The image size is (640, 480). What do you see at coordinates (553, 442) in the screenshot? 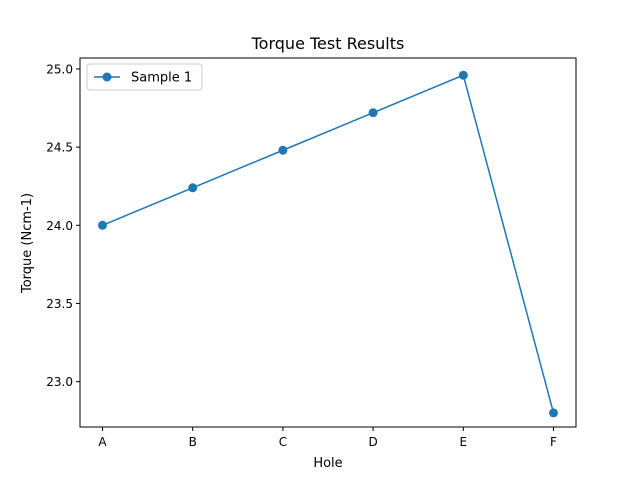
I see `x-tick-label: F` at bounding box center [553, 442].